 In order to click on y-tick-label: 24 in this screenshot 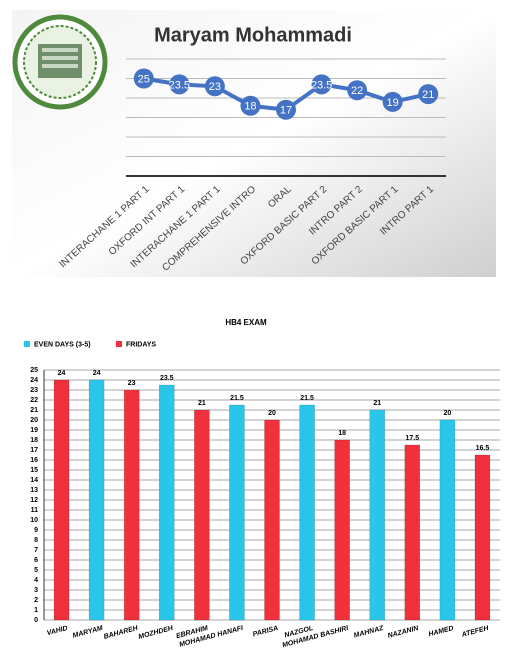, I will do `click(34, 380)`.